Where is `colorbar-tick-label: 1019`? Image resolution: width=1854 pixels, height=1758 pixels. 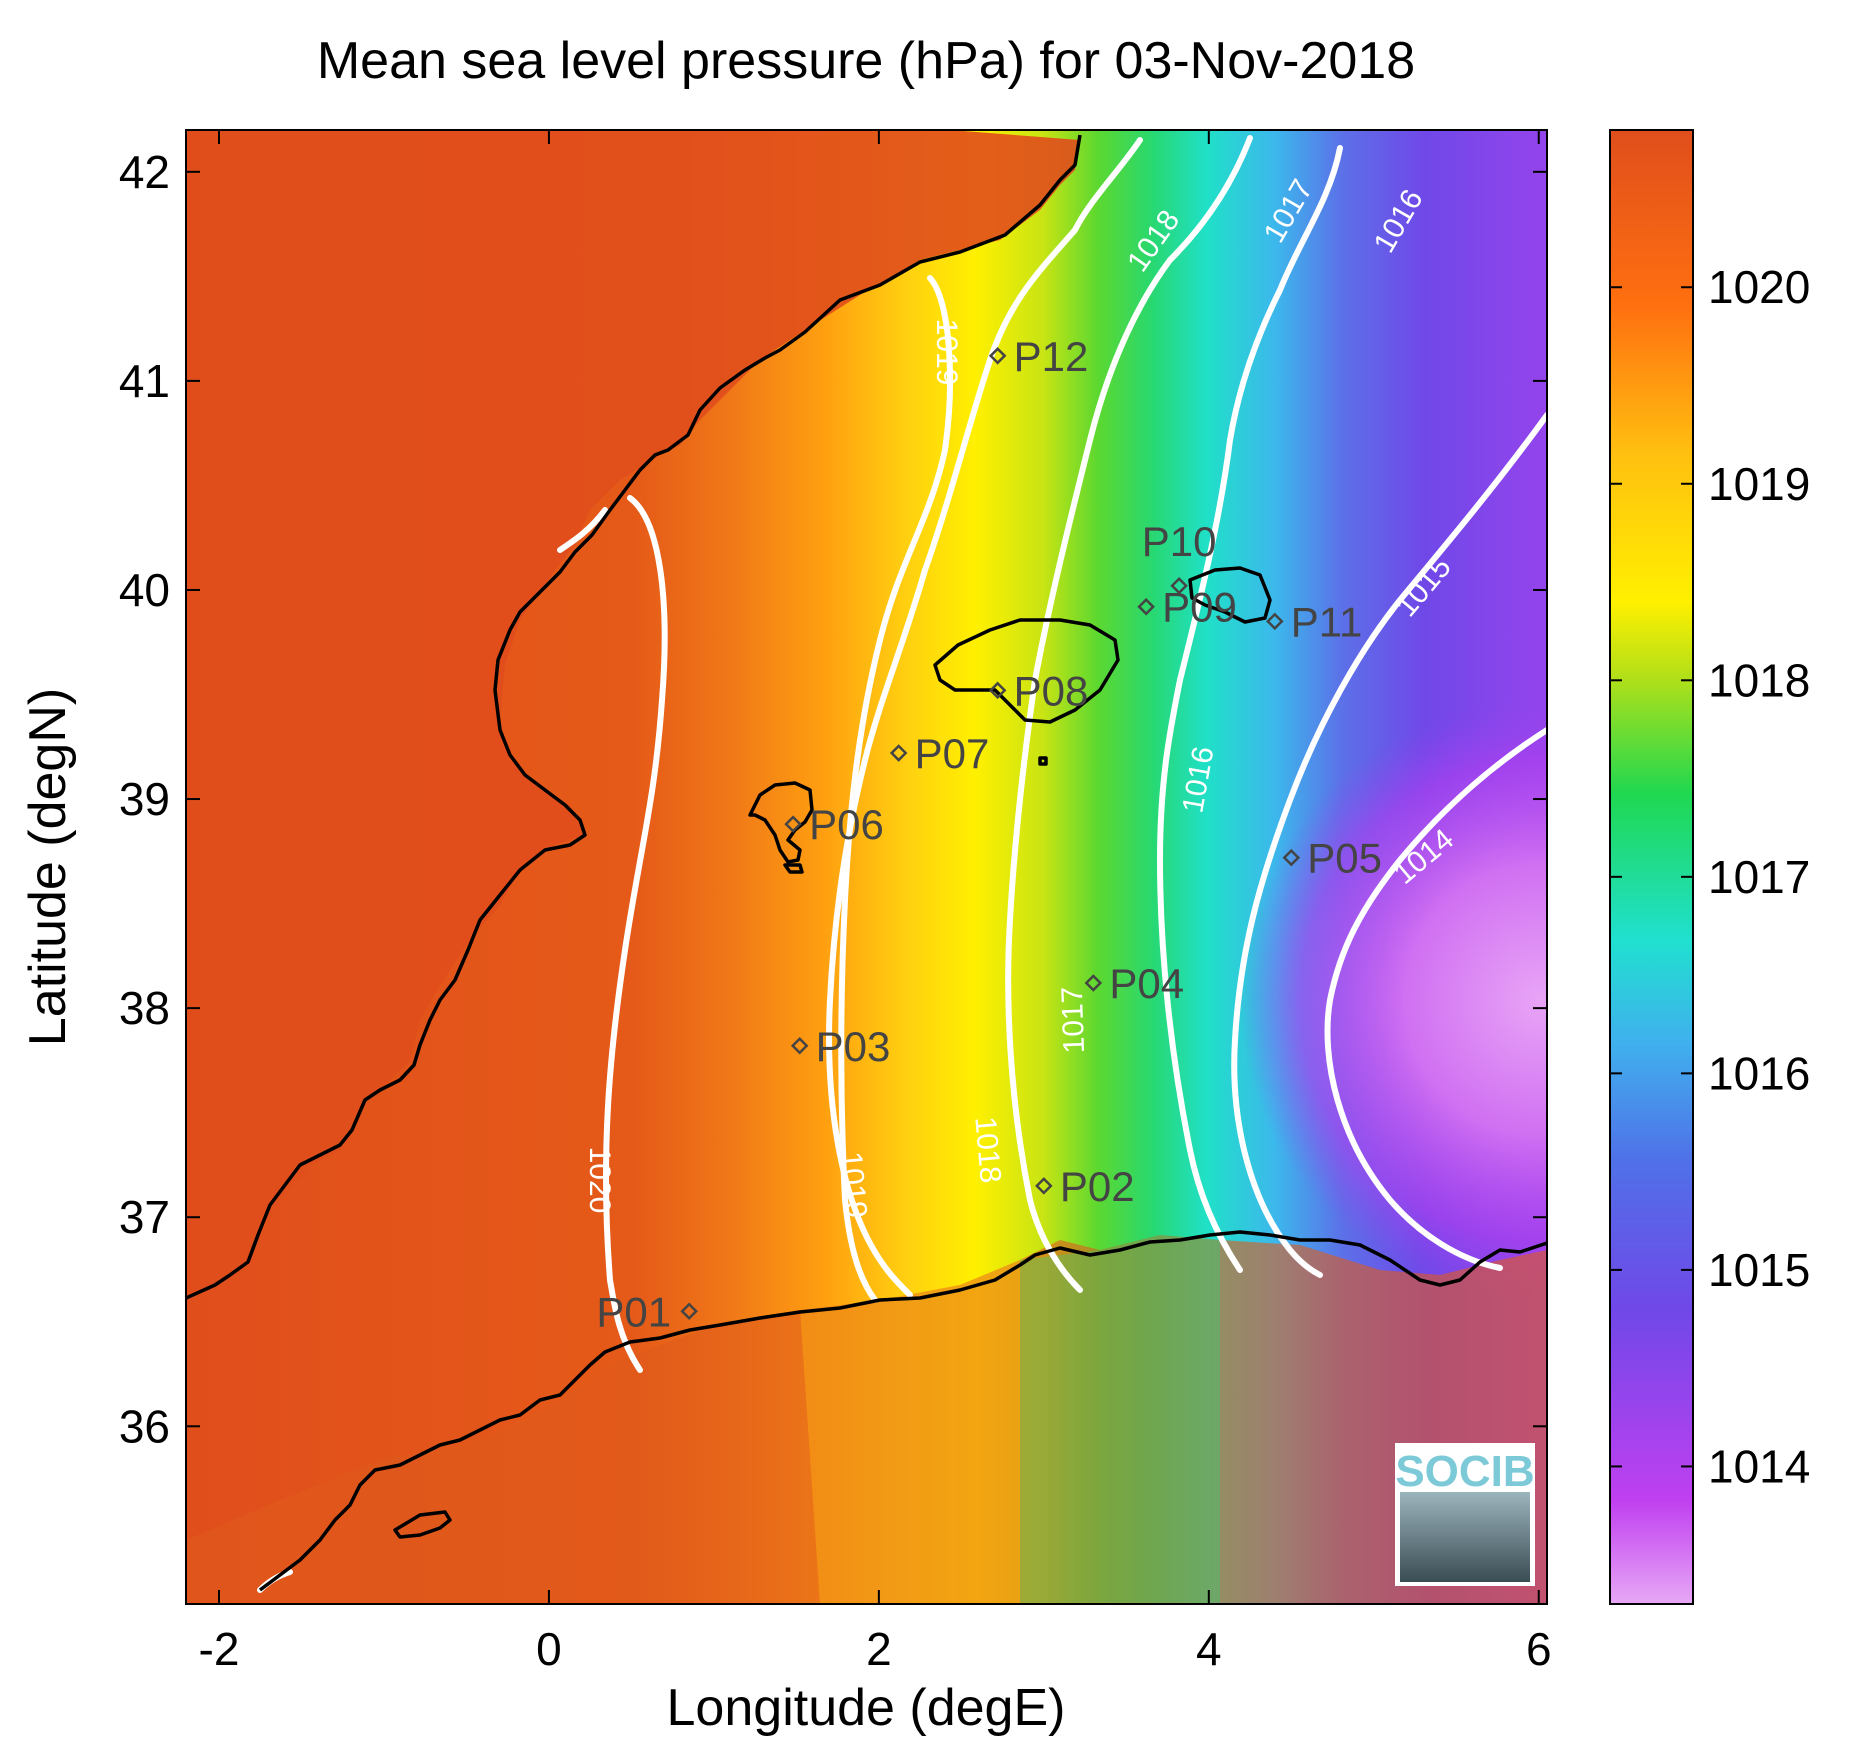
colorbar-tick-label: 1019 is located at coordinates (1759, 484).